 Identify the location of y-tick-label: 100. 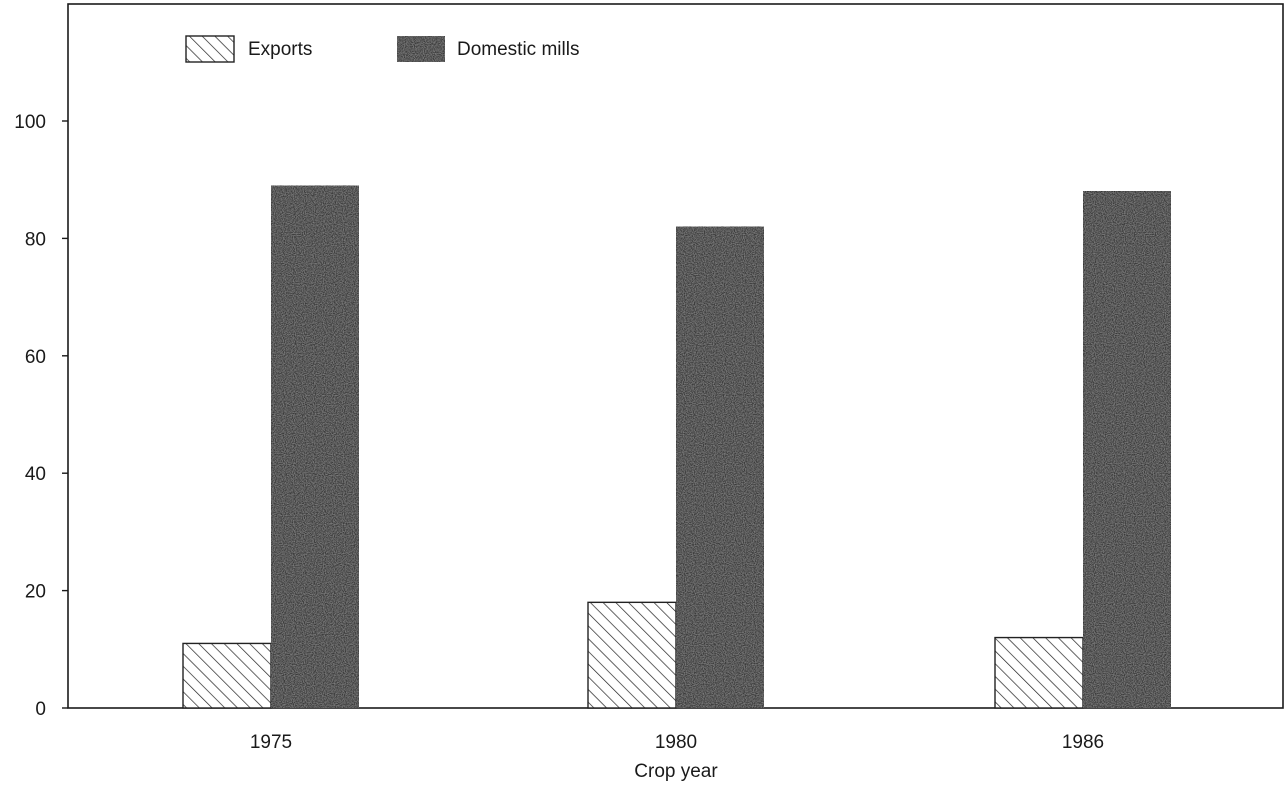
(30, 122).